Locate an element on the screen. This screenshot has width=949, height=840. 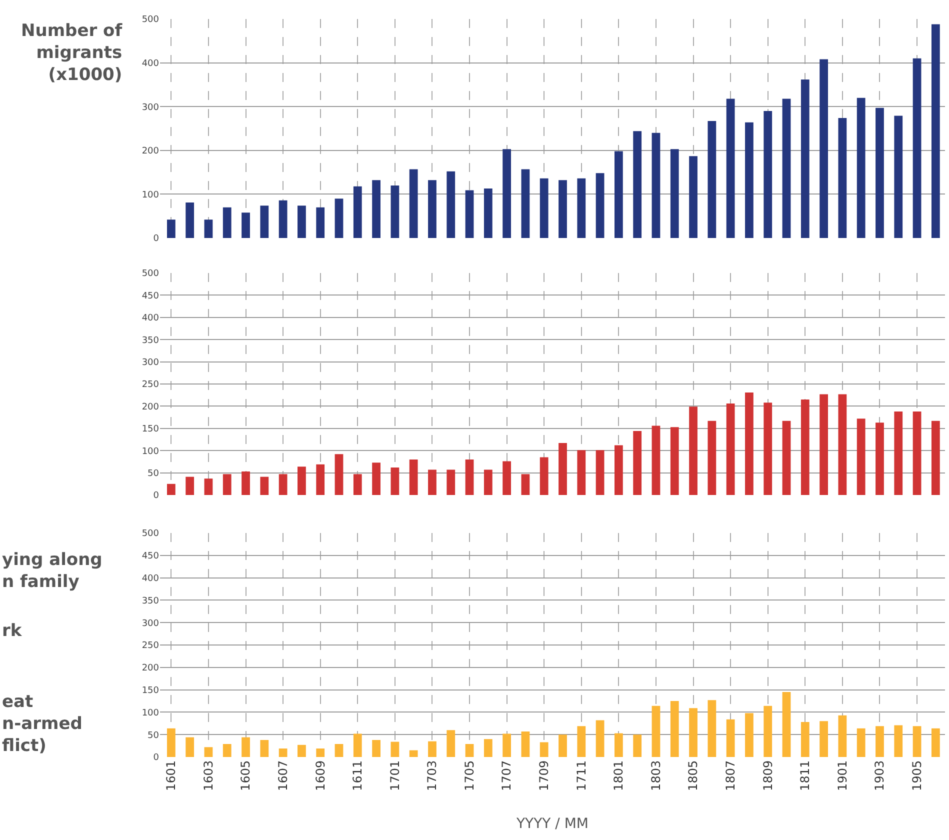
x-tick-label: 1709 is located at coordinates (544, 775).